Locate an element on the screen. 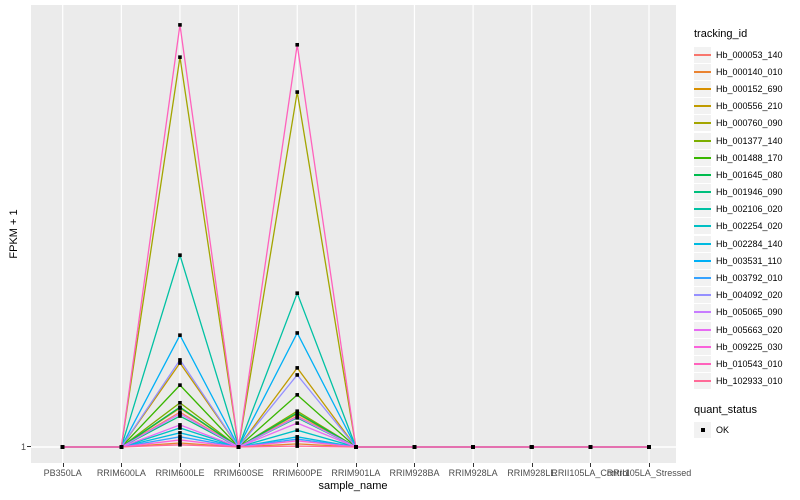  legend-quant-ok-label: OK is located at coordinates (723, 430).